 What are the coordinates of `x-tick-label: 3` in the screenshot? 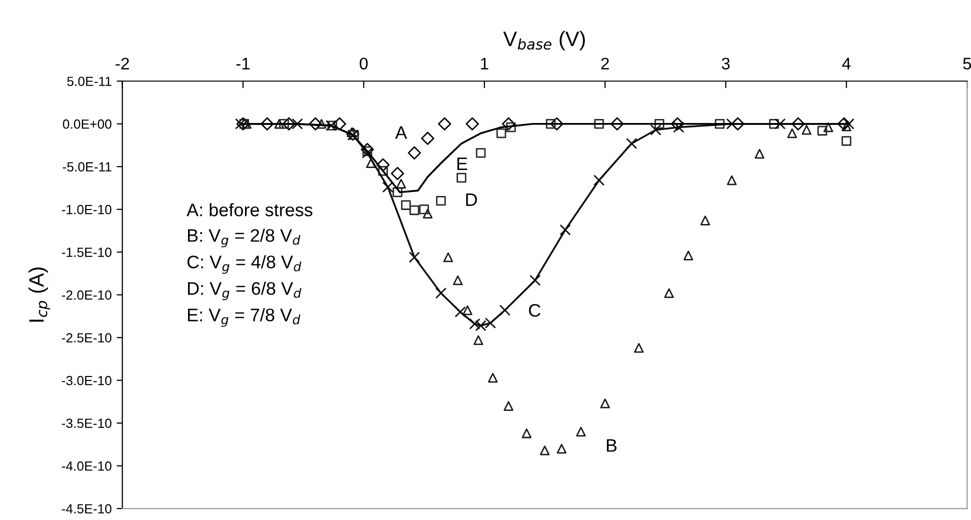 It's located at (726, 64).